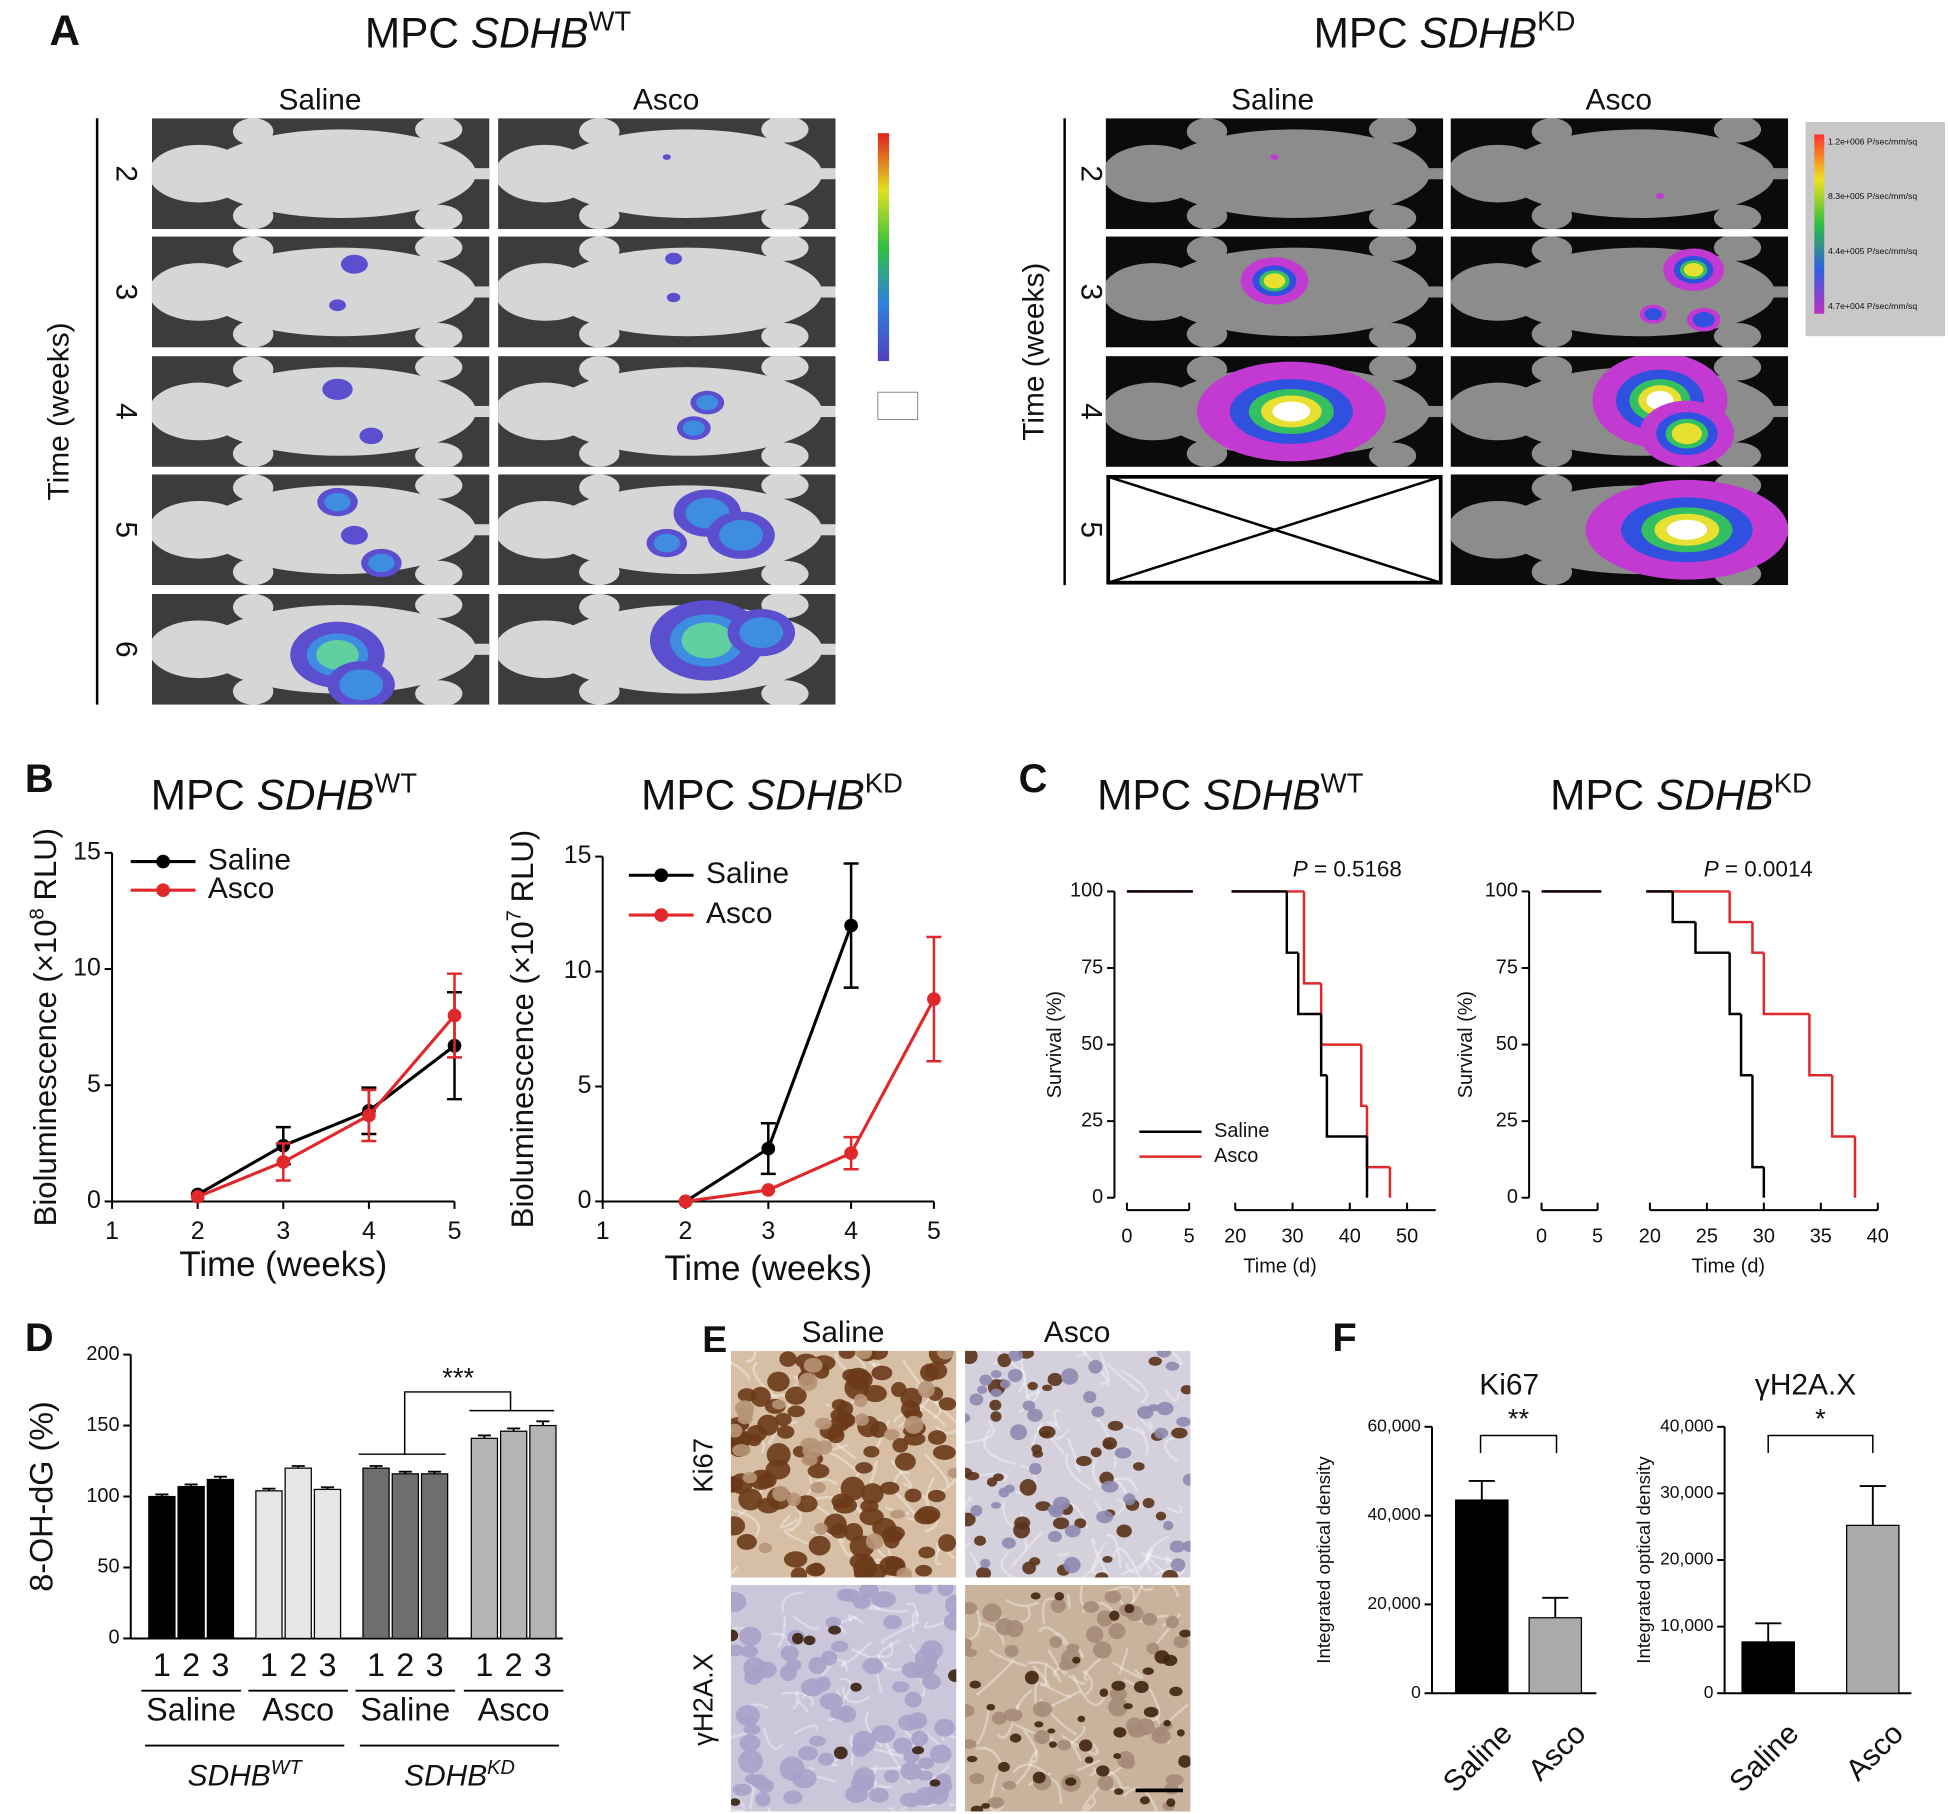 The image size is (1950, 1814). Describe the element at coordinates (1650, 1237) in the screenshot. I see `x-tick-label: 20` at that location.